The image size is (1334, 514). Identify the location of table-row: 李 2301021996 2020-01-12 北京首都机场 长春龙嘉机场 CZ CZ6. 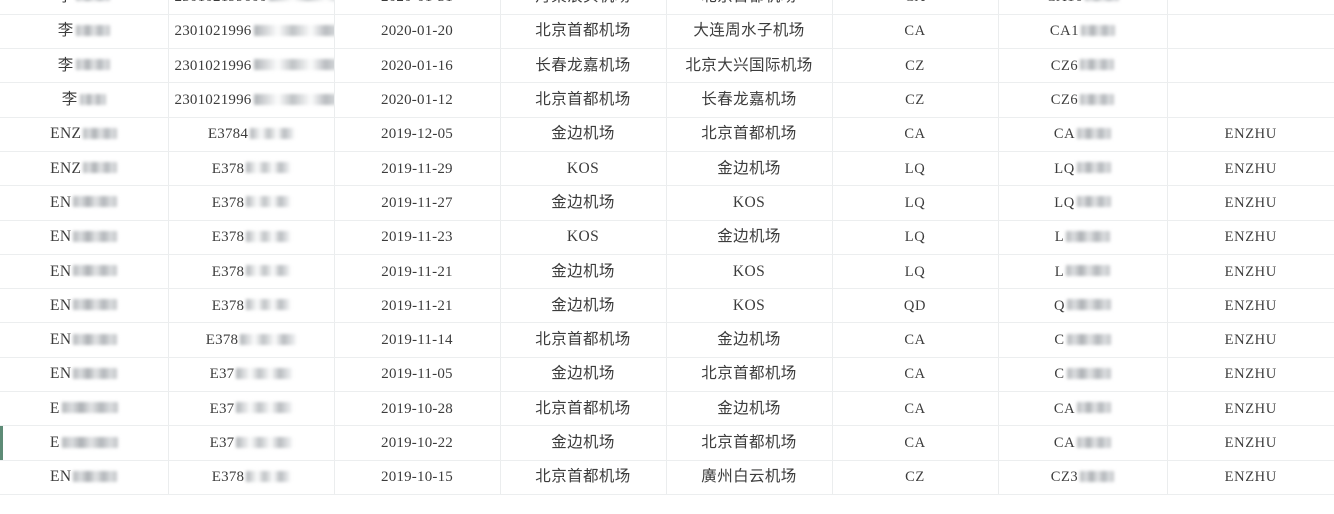
(667, 100).